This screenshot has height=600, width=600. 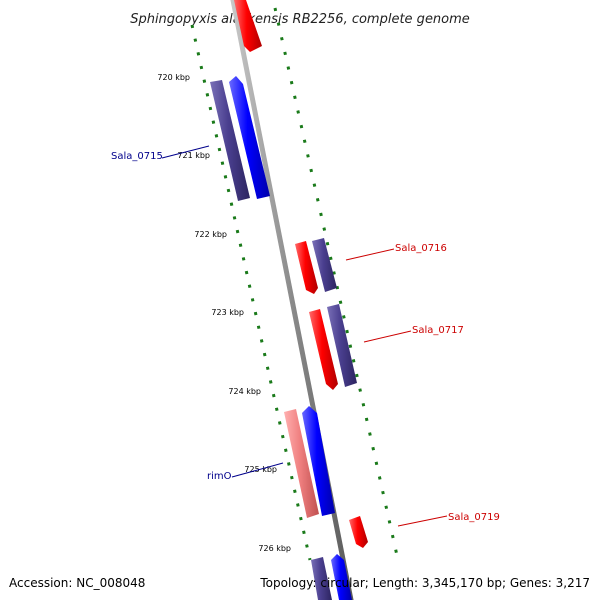 I want to click on gene-label: Sala_0719, so click(x=474, y=517).